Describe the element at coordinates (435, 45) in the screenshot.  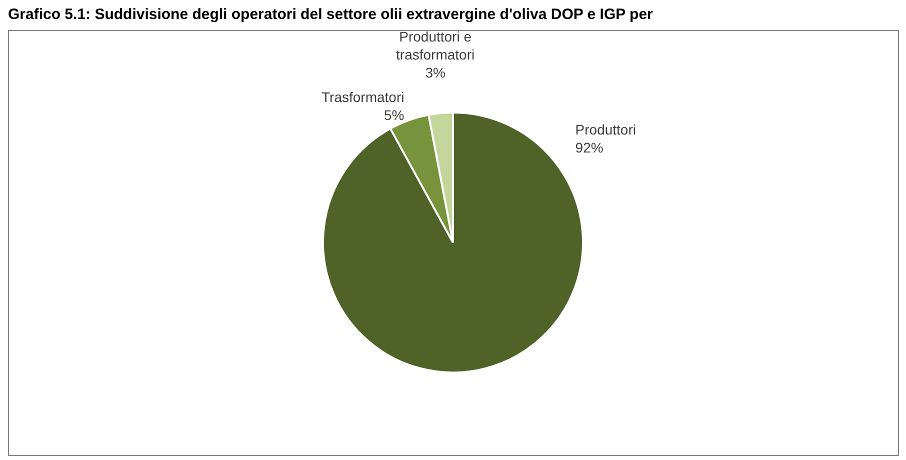
I see `slice-label: Produttori e trasformatori` at that location.